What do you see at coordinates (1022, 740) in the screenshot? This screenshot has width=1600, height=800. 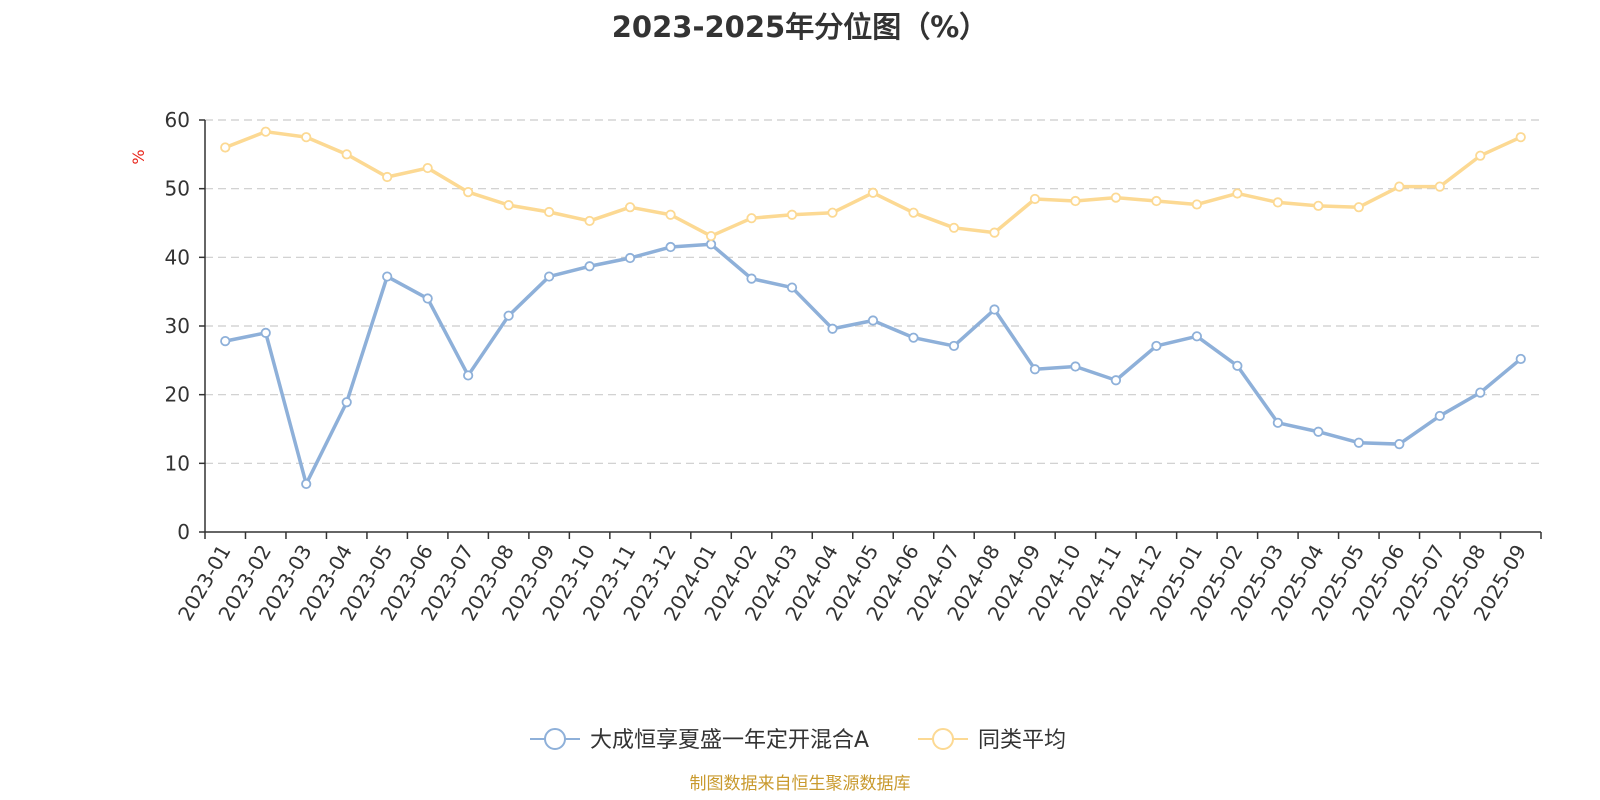 I see `legend-label: 同类平均` at bounding box center [1022, 740].